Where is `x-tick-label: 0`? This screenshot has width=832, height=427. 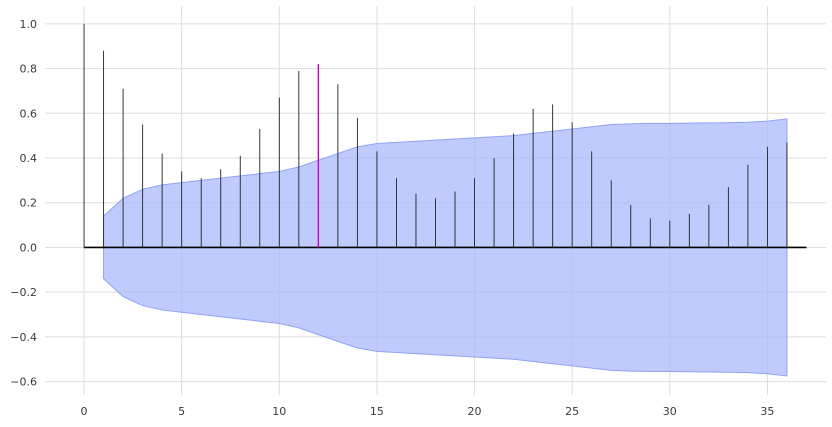 x-tick-label: 0 is located at coordinates (84, 411).